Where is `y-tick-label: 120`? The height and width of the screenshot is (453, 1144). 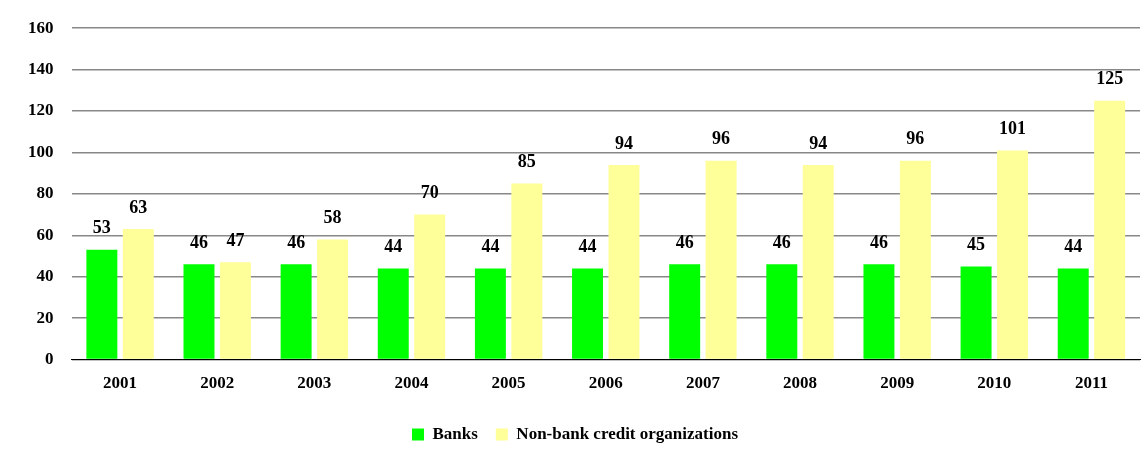
y-tick-label: 120 is located at coordinates (41, 110).